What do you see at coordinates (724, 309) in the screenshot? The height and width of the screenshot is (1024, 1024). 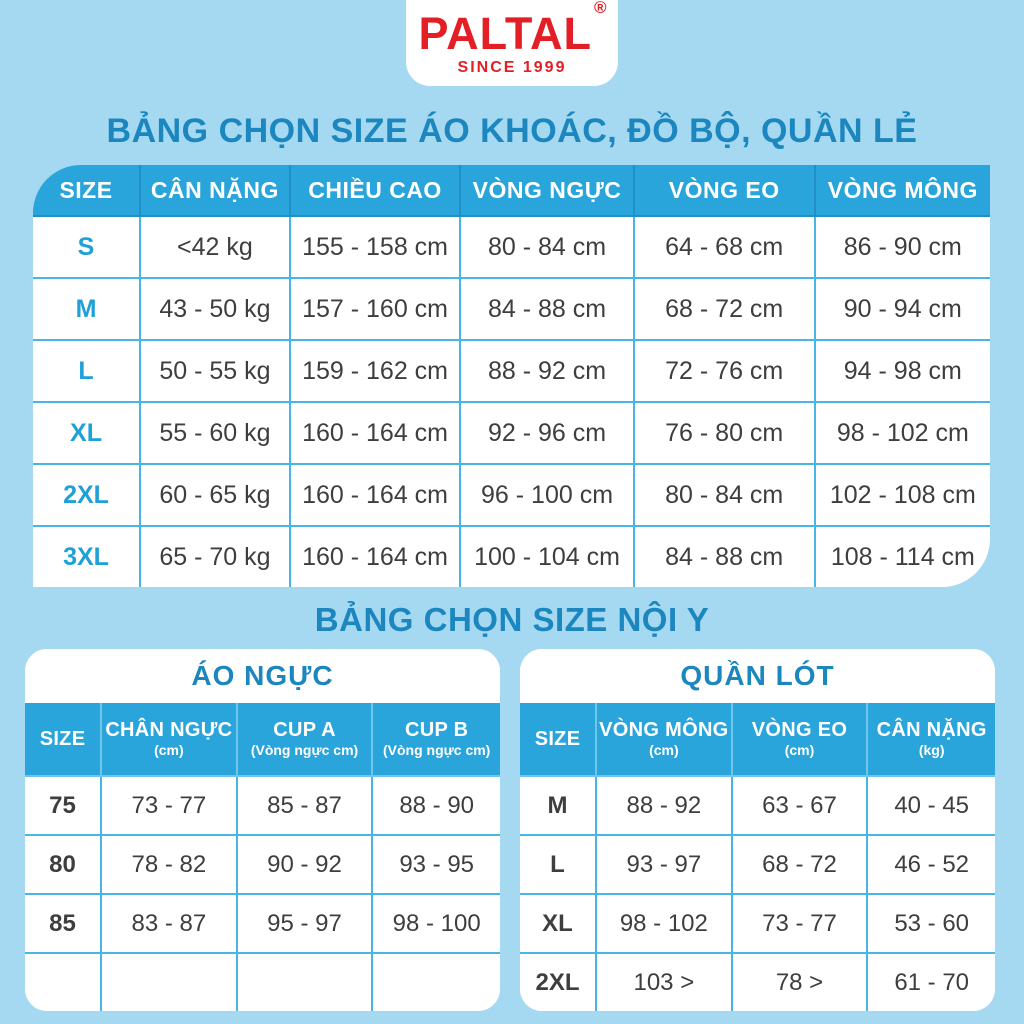 I see `value-cell: 68 - 72 cm` at bounding box center [724, 309].